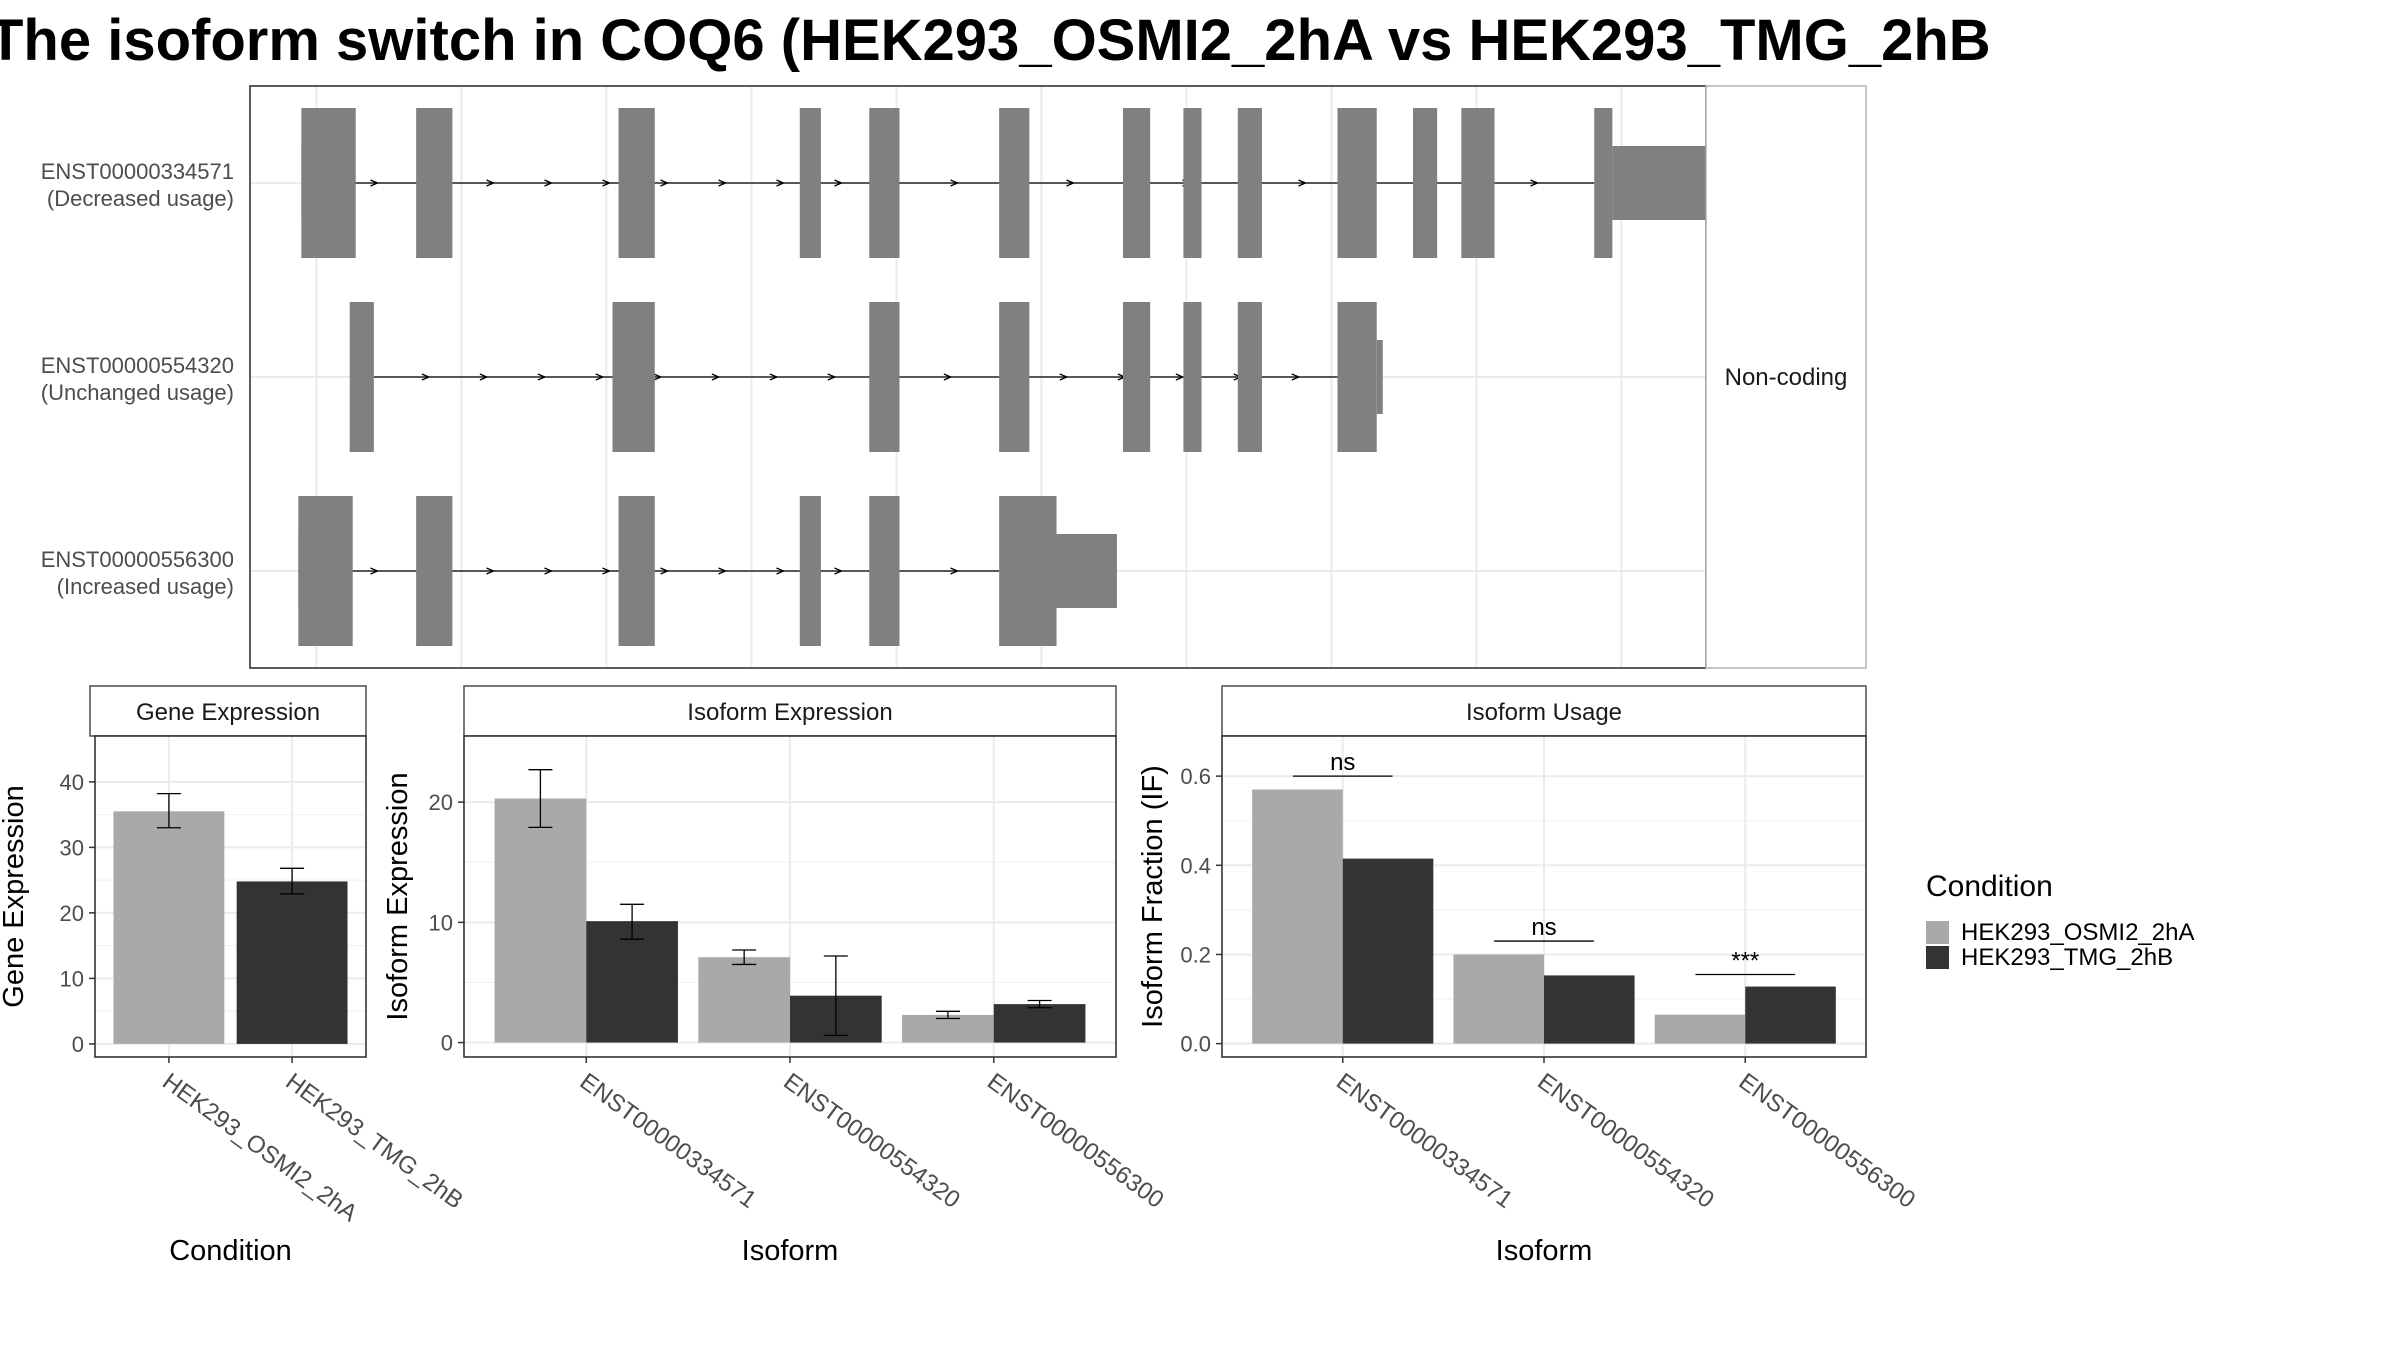  What do you see at coordinates (169, 927) in the screenshot?
I see `bar-HEK293_OSMI2_2hA-HEK293_OSMI2_2hA` at bounding box center [169, 927].